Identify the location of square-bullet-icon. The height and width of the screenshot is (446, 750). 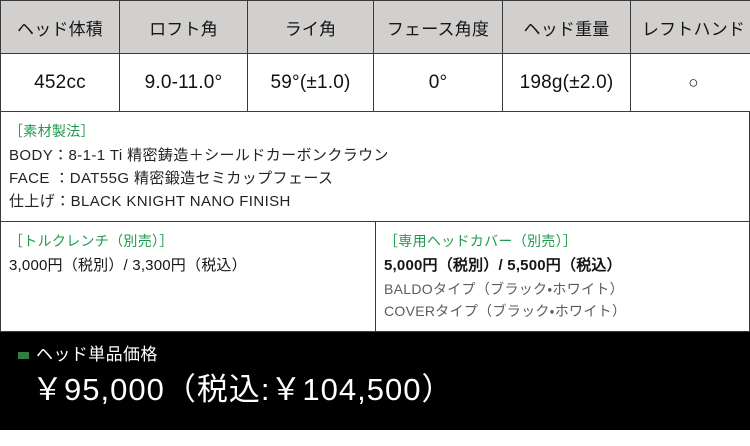
(23, 355).